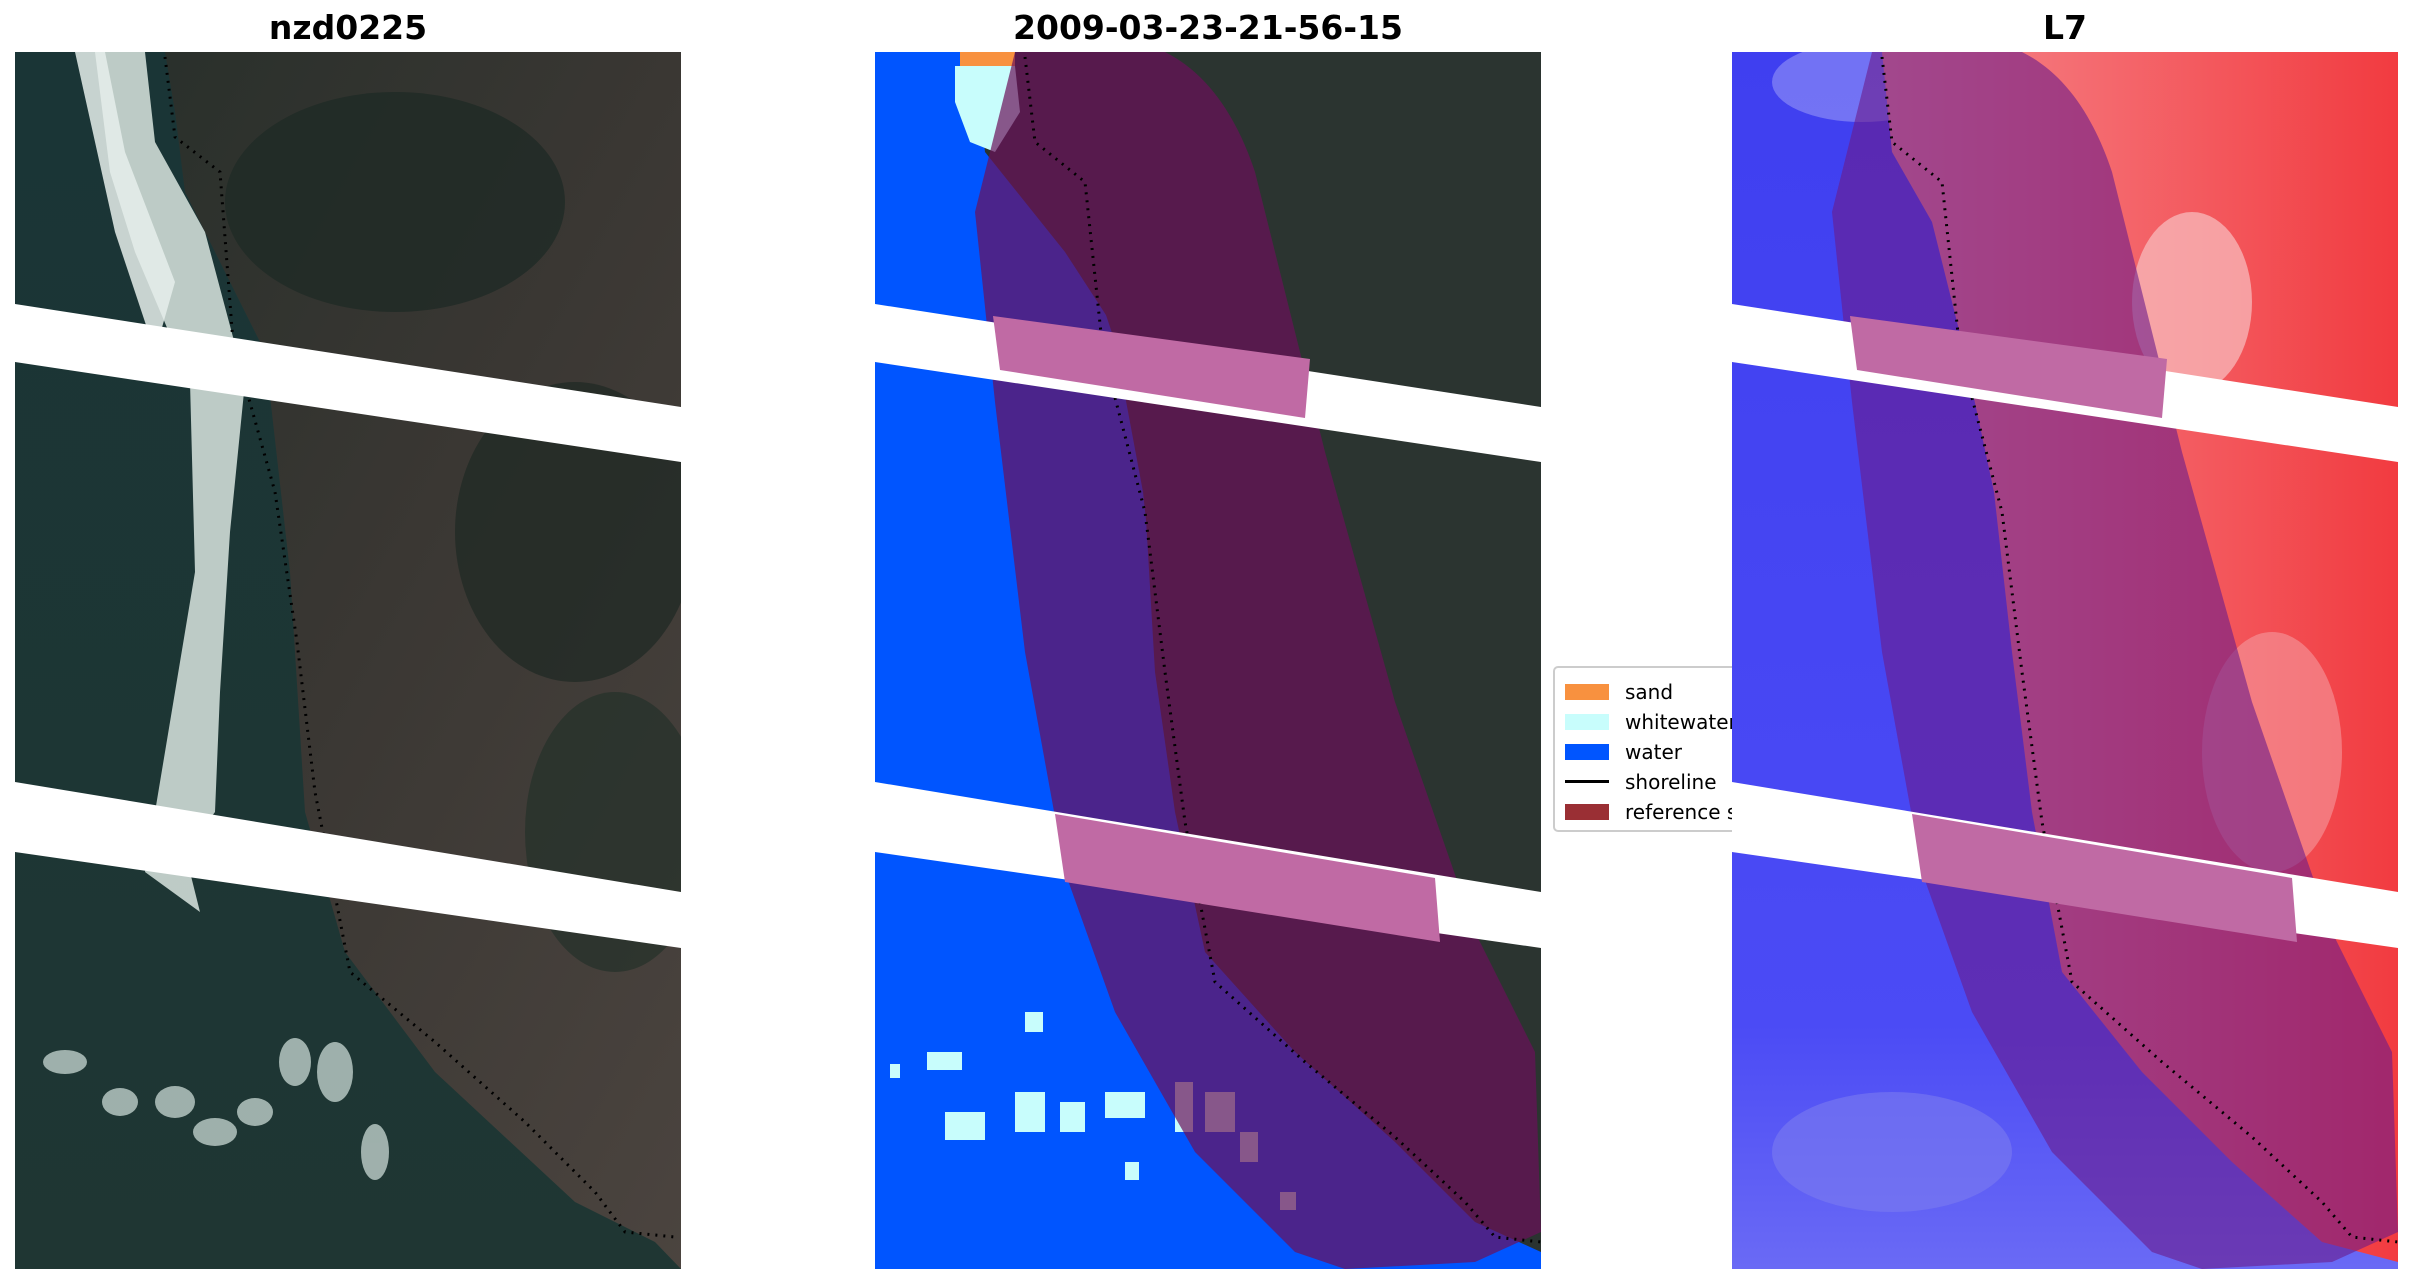 The image size is (2415, 1283). Describe the element at coordinates (1681, 722) in the screenshot. I see `legend-label-whitewater: whitewater` at that location.